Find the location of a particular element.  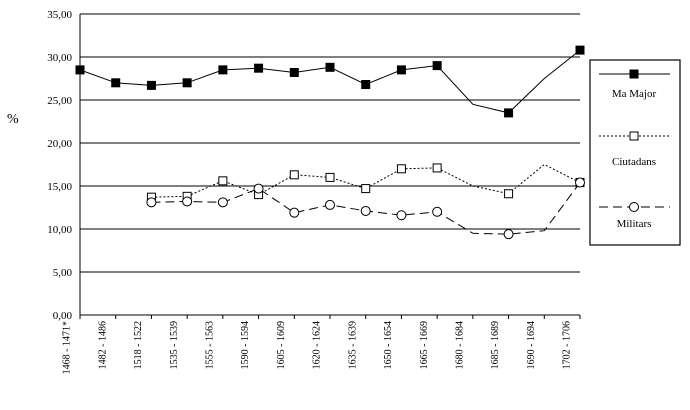

y-tick-label: 0,00 is located at coordinates (63, 316).